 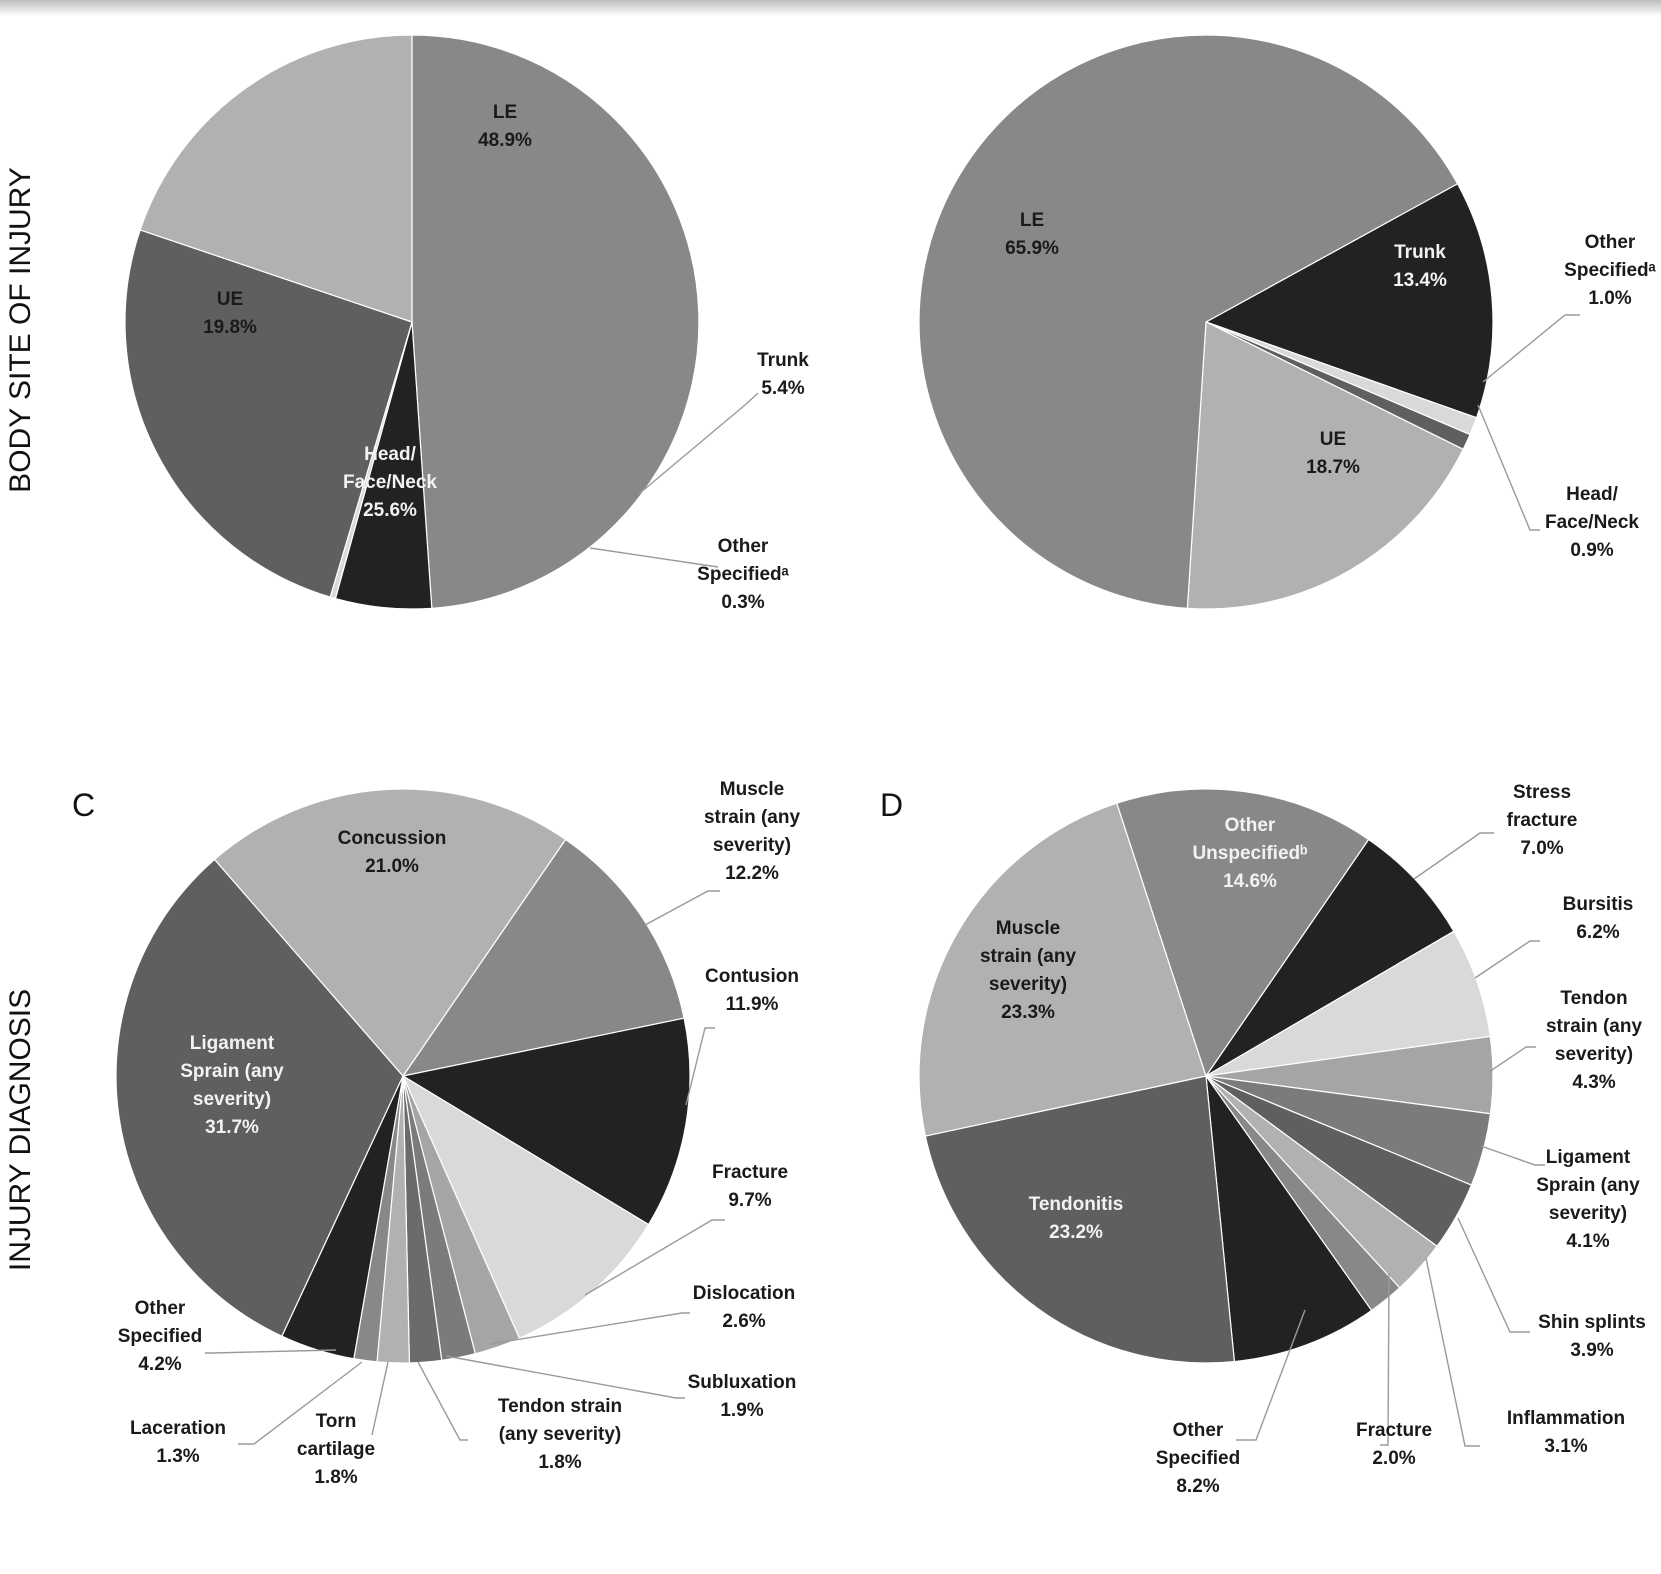 I want to click on slice-label-1-2: Head/Face/Neck 0.9%, so click(x=1592, y=522).